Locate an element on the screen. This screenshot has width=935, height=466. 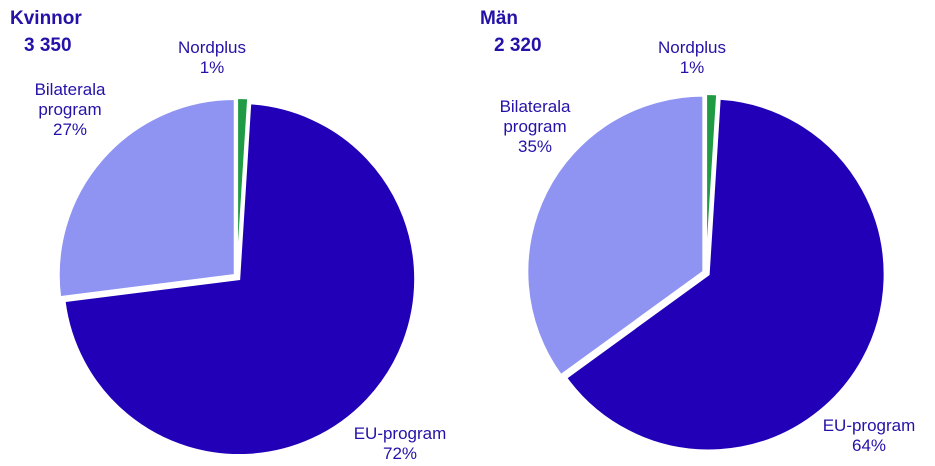
slice-label: EU-program 72% is located at coordinates (400, 444).